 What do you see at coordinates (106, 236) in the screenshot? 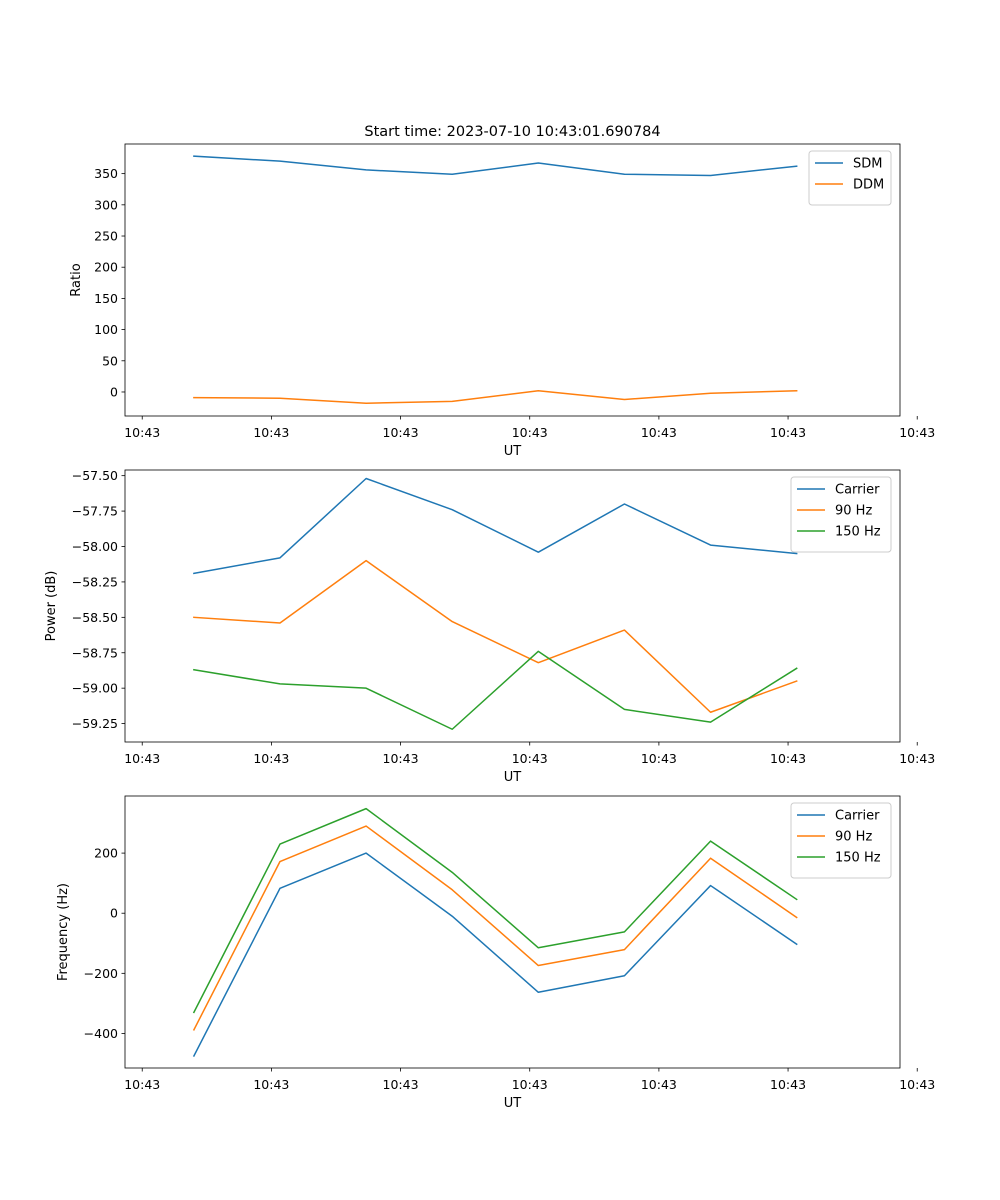
I see `y-tick-label: 250` at bounding box center [106, 236].